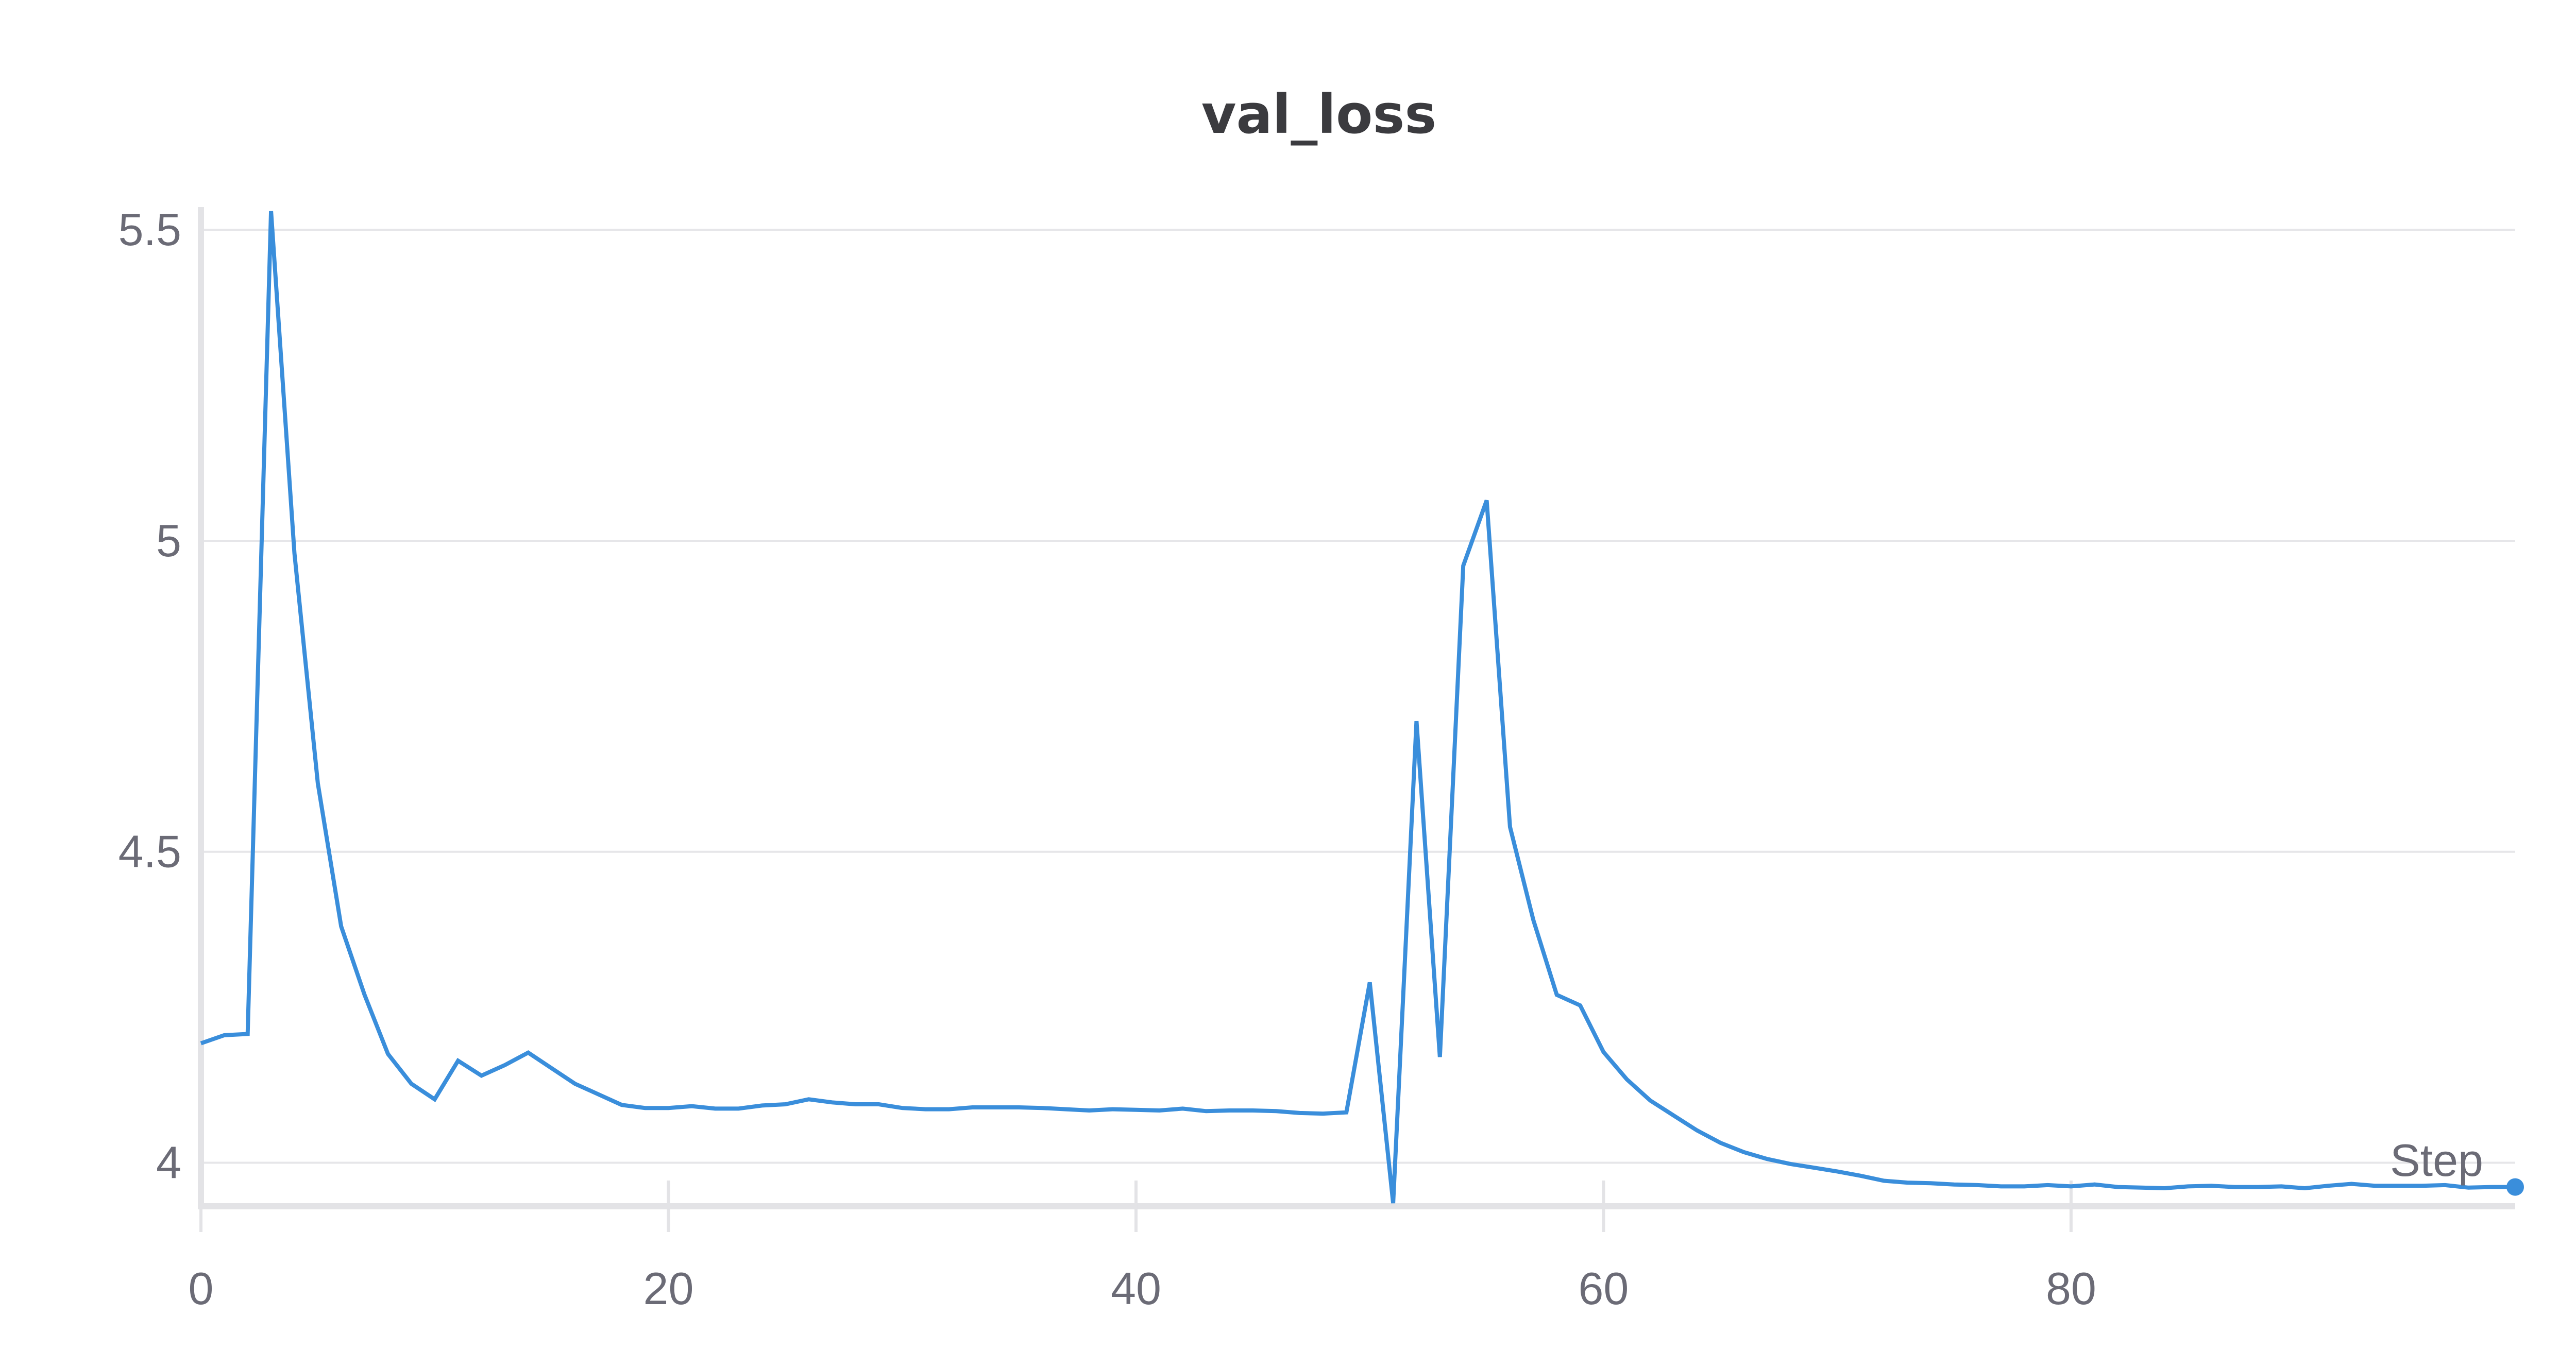  What do you see at coordinates (2436, 1160) in the screenshot?
I see `x-axis-label: Step` at bounding box center [2436, 1160].